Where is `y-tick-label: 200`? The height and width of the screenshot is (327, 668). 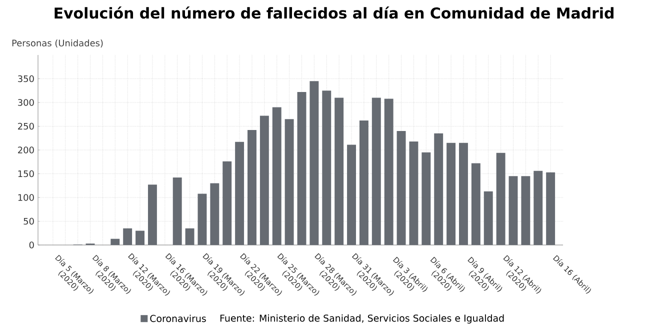
y-tick-label: 200 is located at coordinates (26, 150).